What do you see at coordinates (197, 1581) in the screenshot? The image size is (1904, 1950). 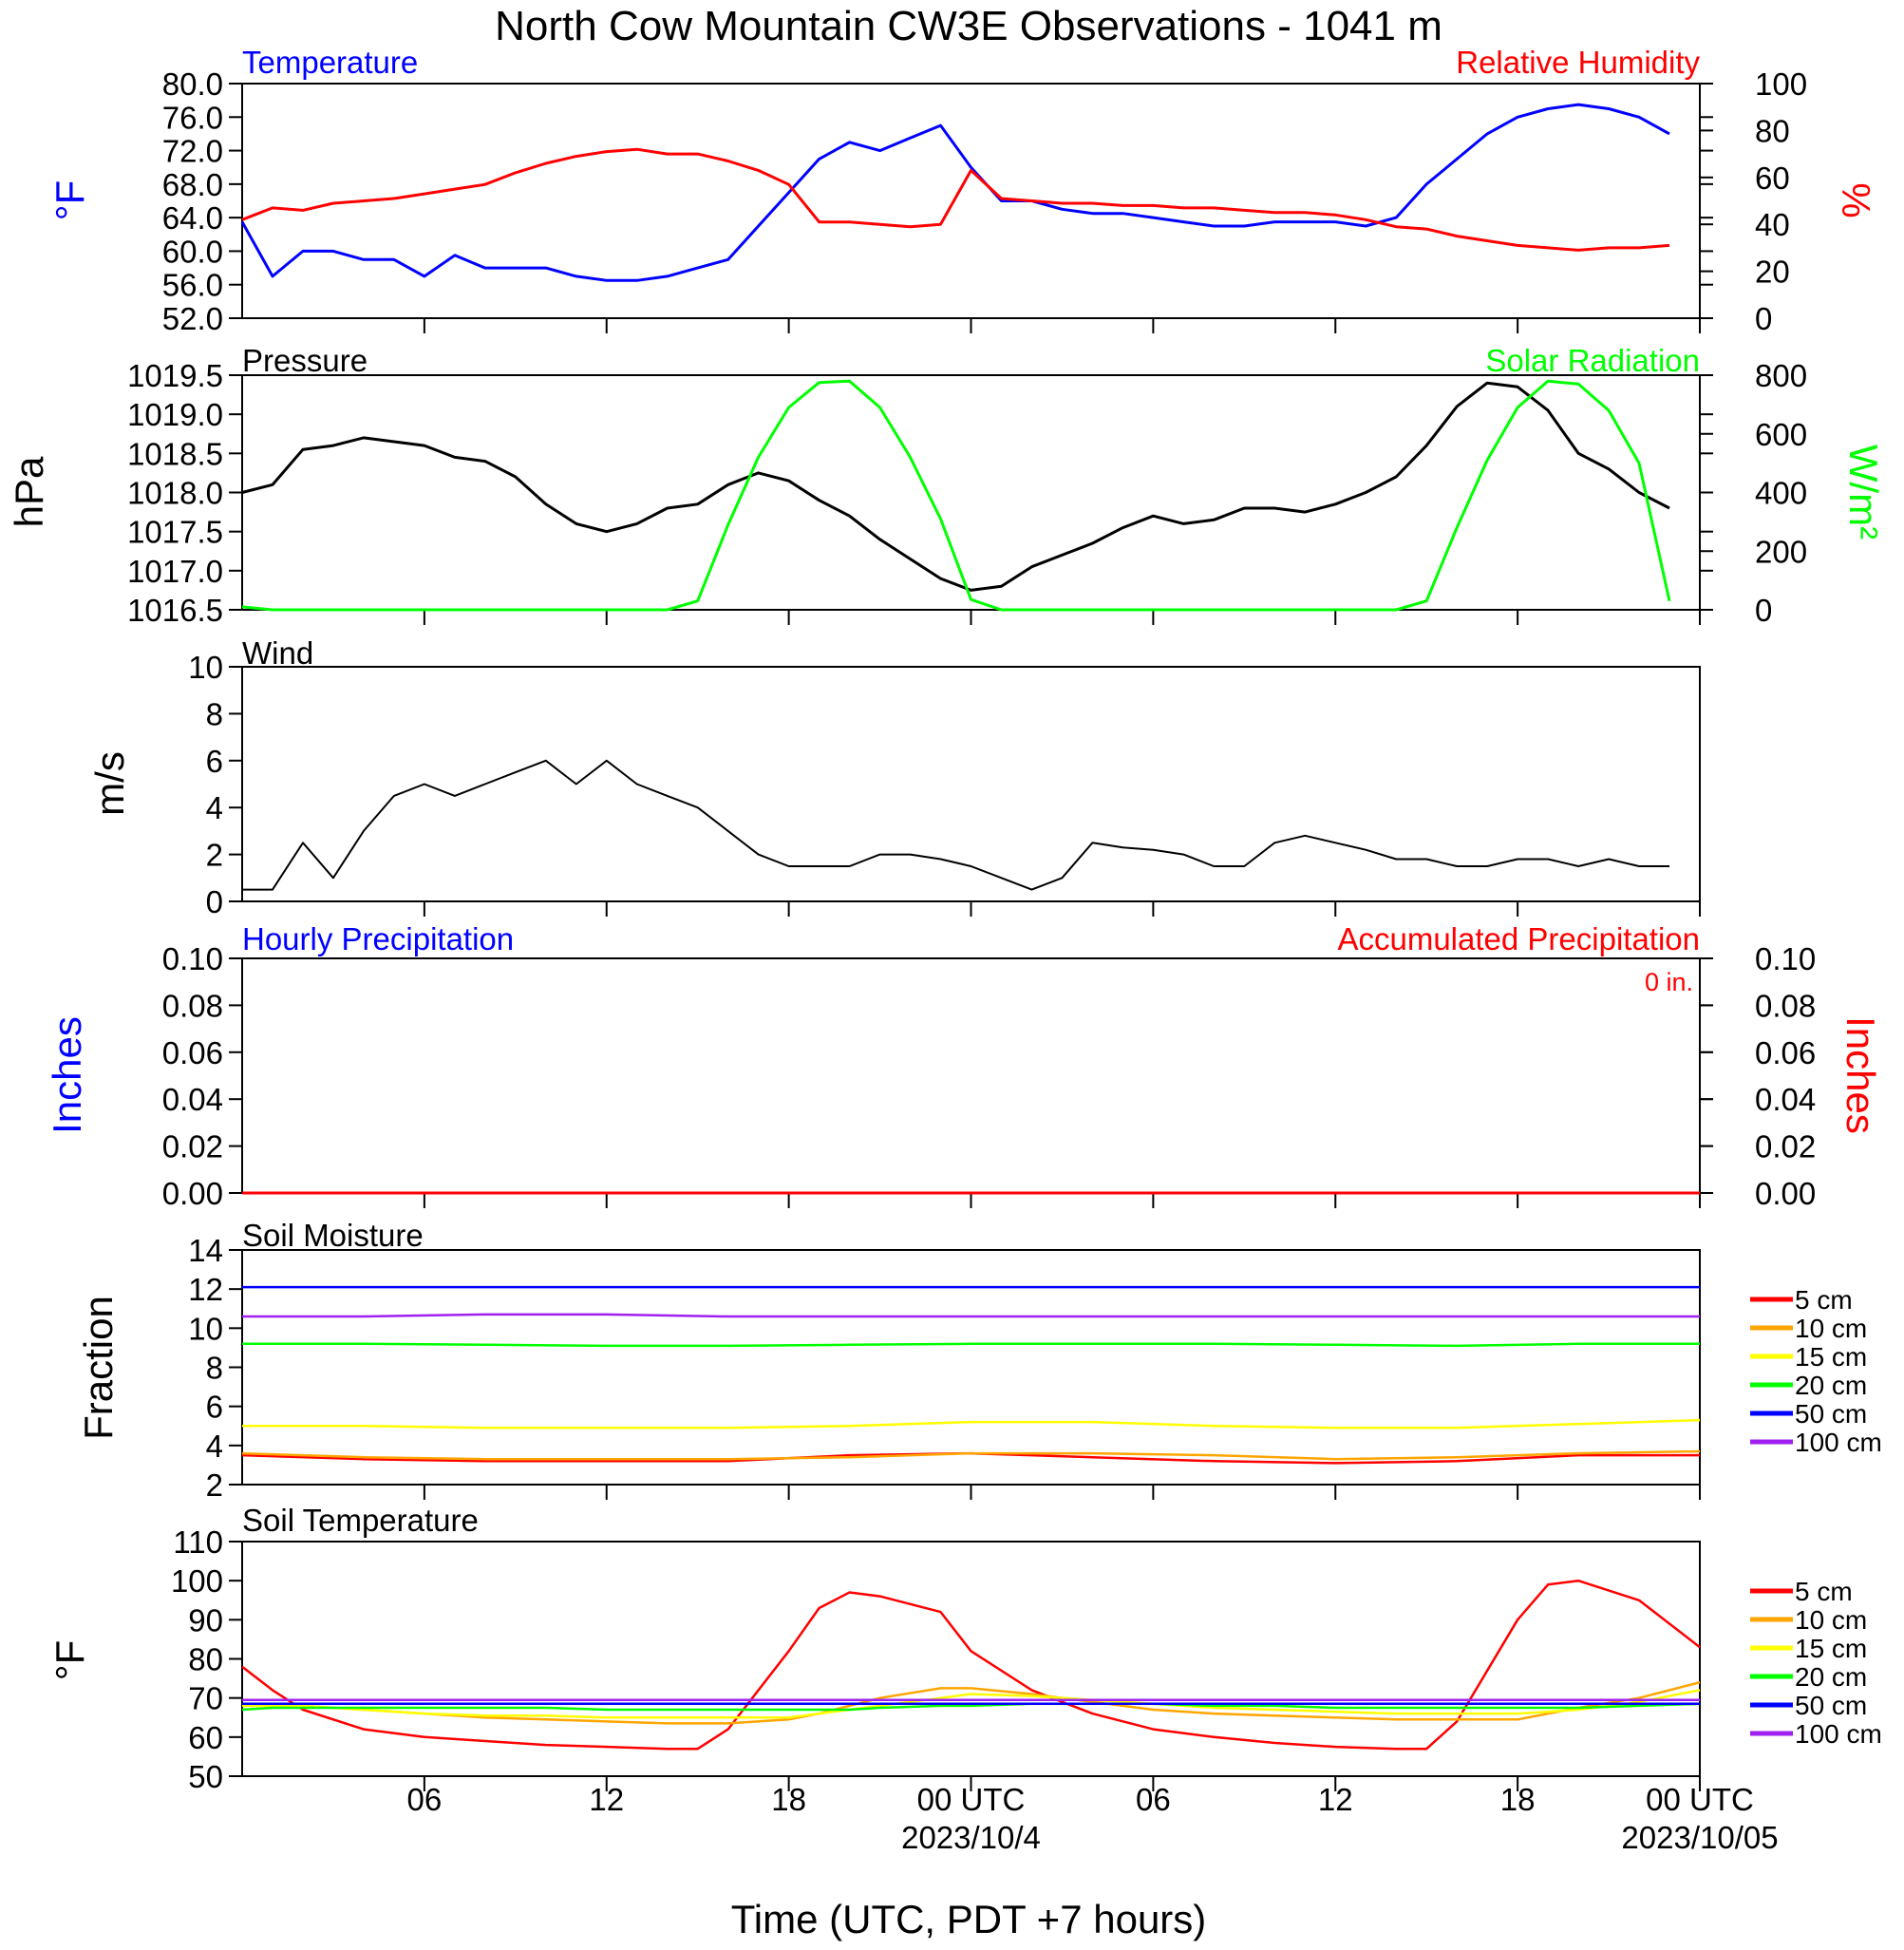 I see `y-tick-label: 100` at bounding box center [197, 1581].